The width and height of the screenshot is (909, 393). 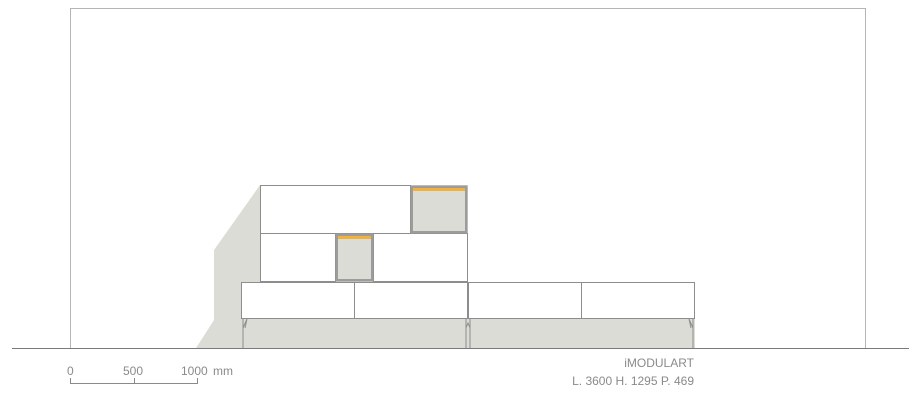 What do you see at coordinates (335, 209) in the screenshot?
I see `upper-door-left` at bounding box center [335, 209].